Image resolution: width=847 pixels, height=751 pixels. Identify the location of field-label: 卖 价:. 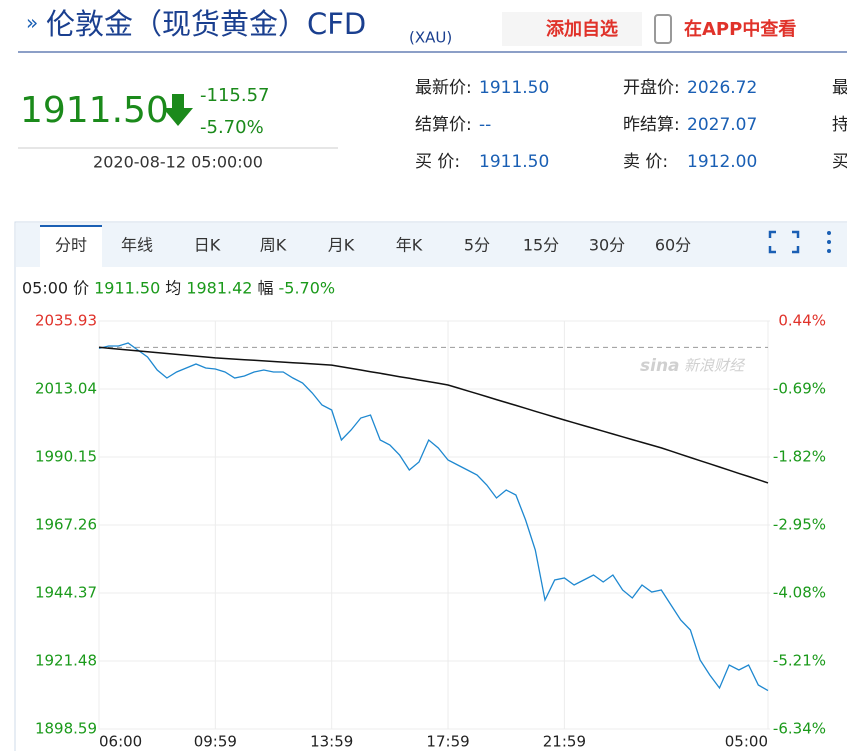
(645, 162).